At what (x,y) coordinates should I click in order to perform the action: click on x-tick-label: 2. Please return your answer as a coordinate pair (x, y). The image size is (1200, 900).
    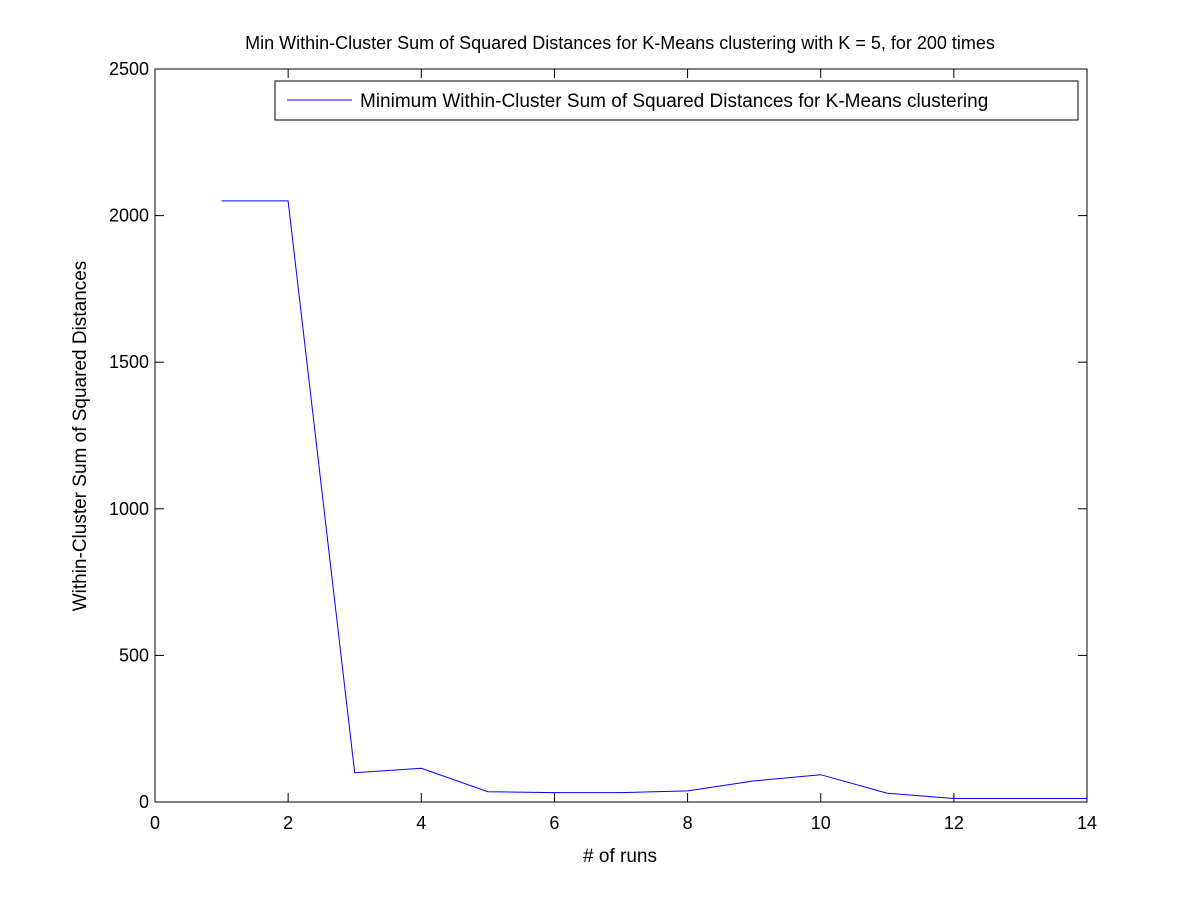
    Looking at the image, I should click on (288, 823).